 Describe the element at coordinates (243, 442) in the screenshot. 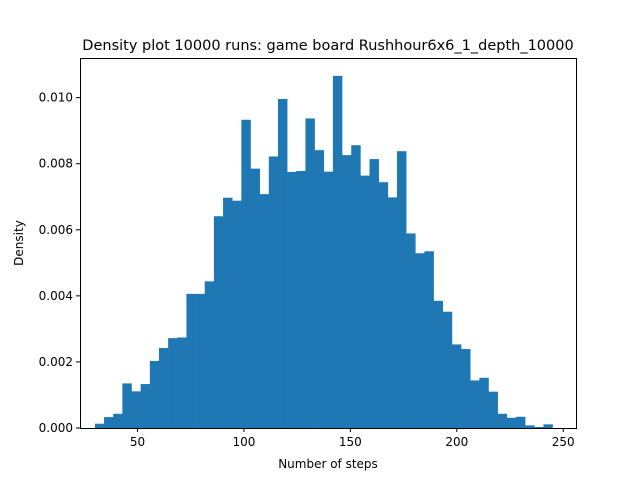

I see `x-tick-label: 100` at that location.